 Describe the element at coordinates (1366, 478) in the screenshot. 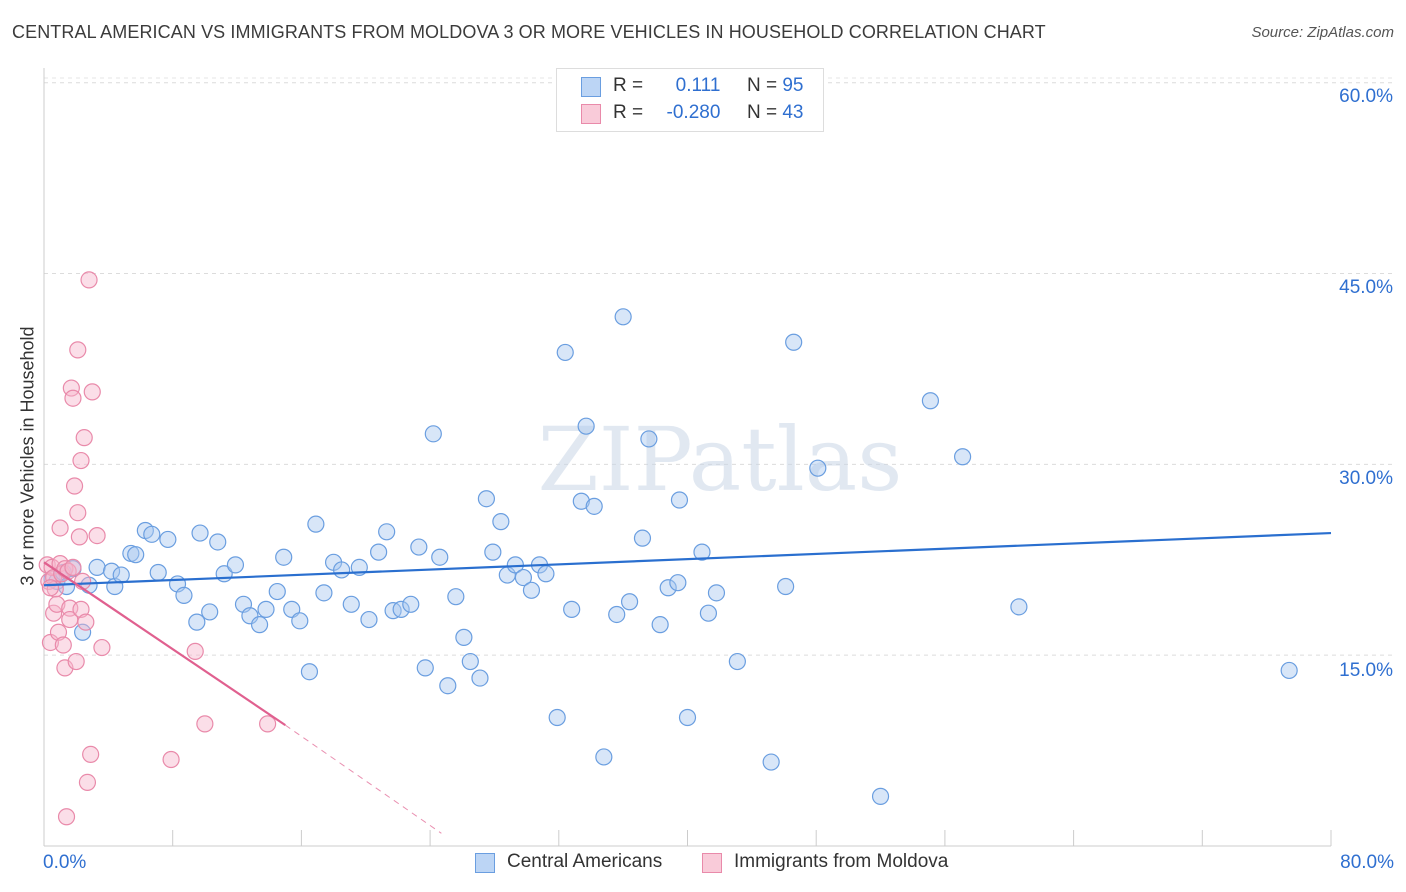

I see `y-tick-label: 30.0%` at that location.